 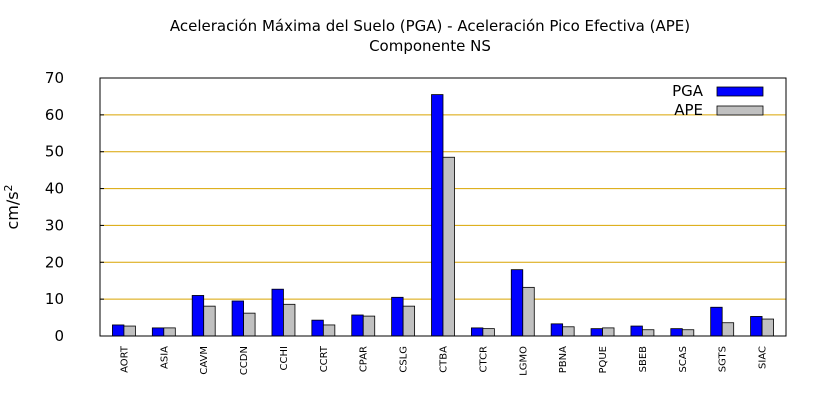 I want to click on bar-pga-siac, so click(x=756, y=326).